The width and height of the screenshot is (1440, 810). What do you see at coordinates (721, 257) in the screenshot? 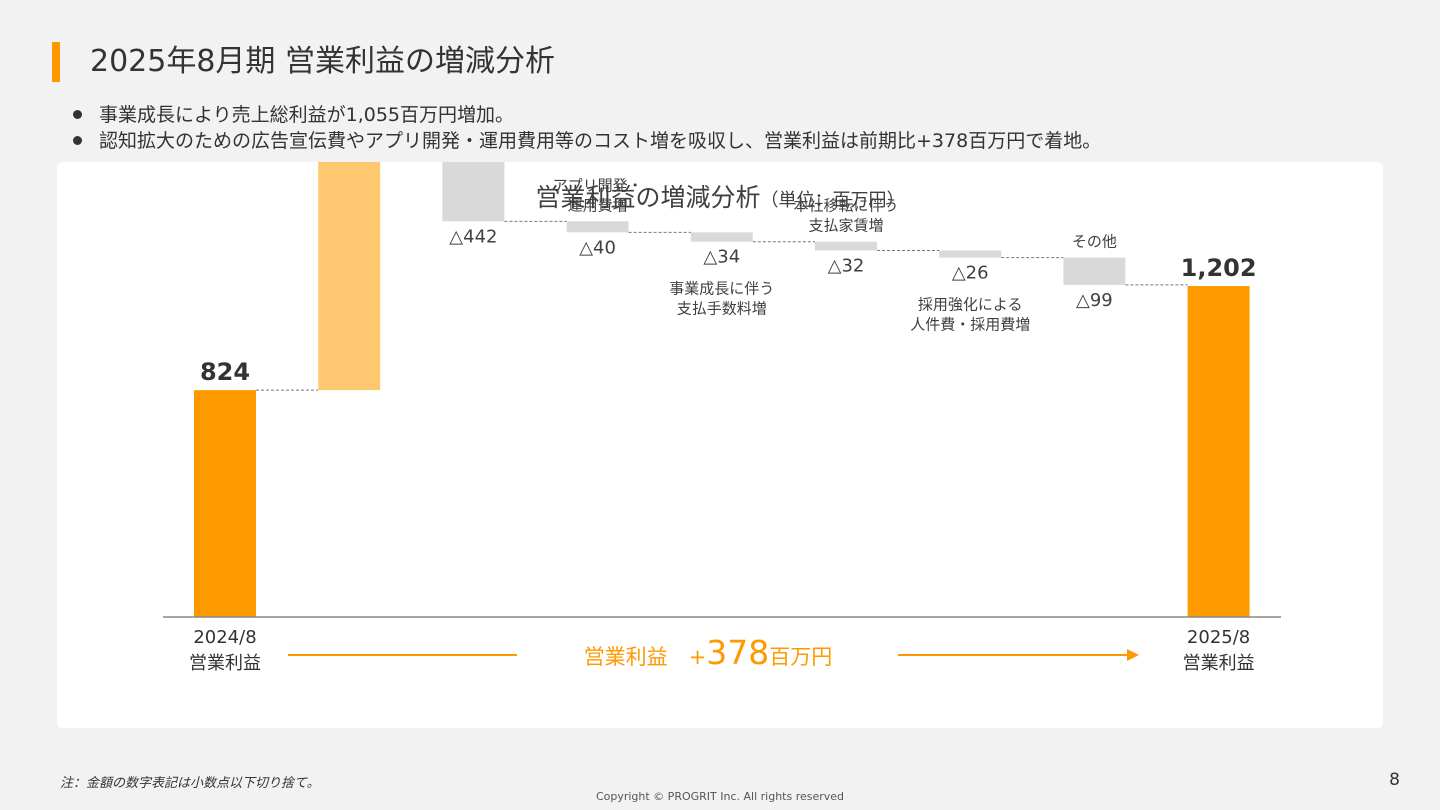
I see `value-label-5: △34` at bounding box center [721, 257].